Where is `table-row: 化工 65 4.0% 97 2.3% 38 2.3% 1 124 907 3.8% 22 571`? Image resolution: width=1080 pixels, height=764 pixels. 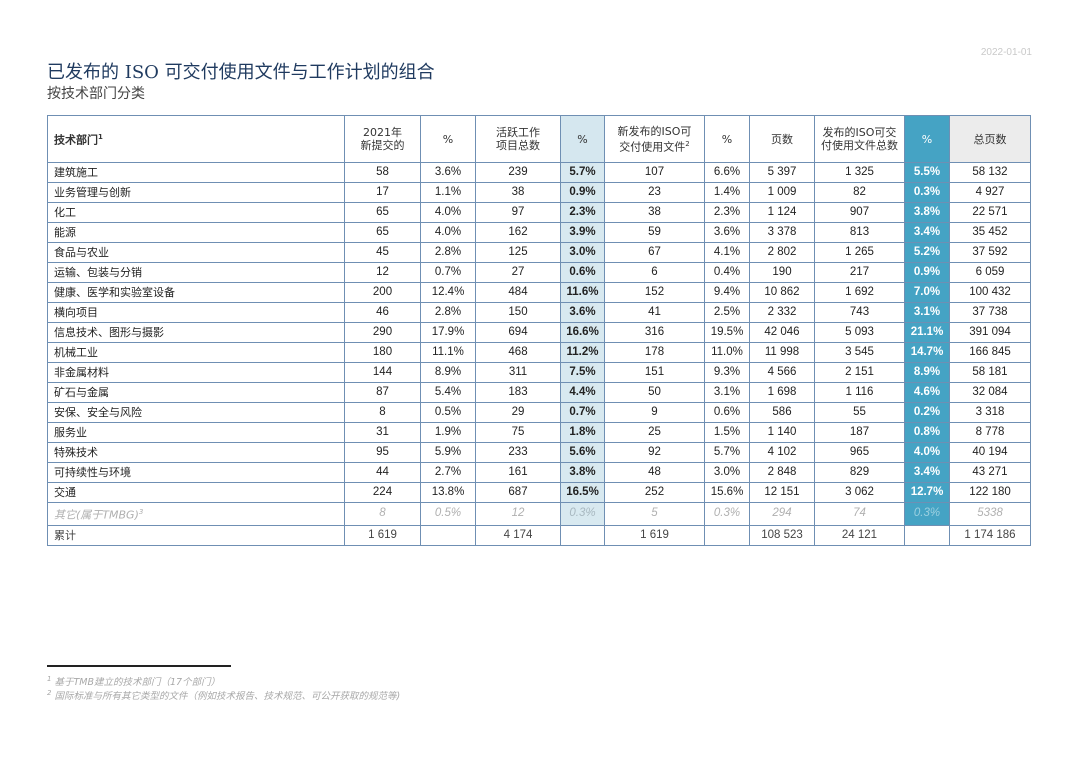 table-row: 化工 65 4.0% 97 2.3% 38 2.3% 1 124 907 3.8% 22 571 is located at coordinates (539, 212).